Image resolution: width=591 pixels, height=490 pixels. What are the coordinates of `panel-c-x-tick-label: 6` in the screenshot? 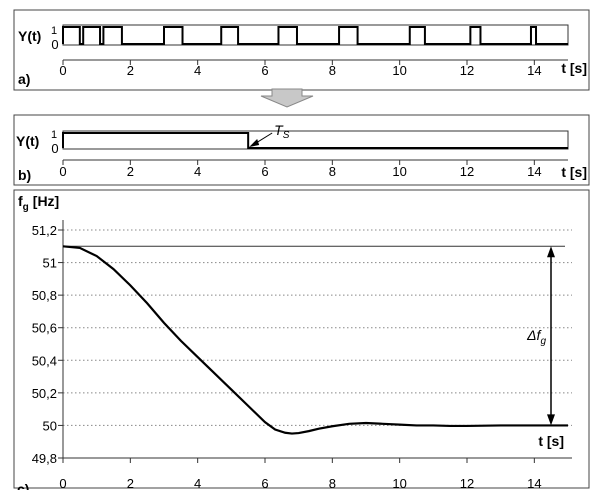 It's located at (264, 483).